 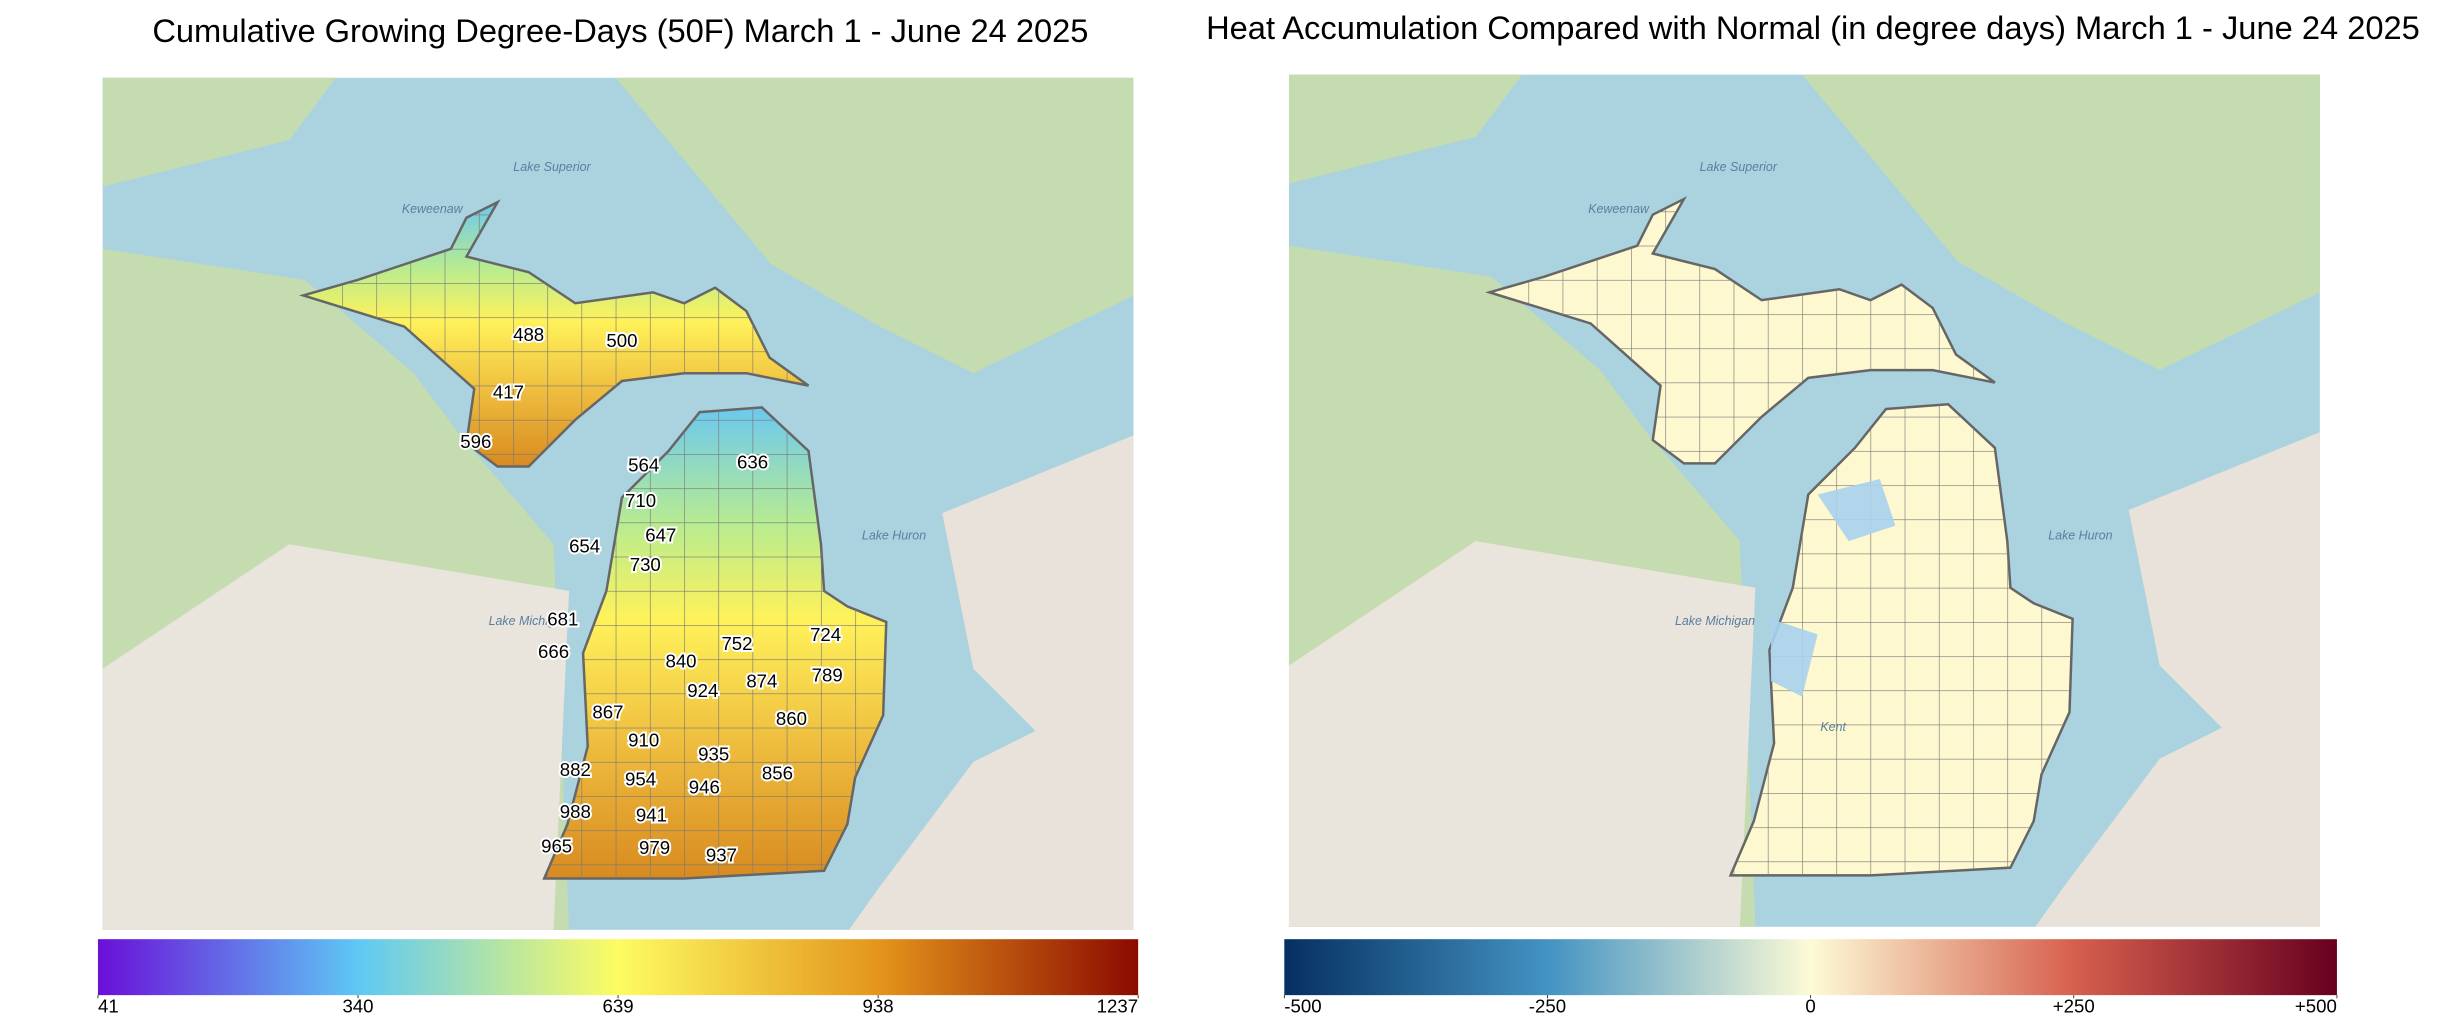 What do you see at coordinates (475, 441) in the screenshot?
I see `value-label: 596` at bounding box center [475, 441].